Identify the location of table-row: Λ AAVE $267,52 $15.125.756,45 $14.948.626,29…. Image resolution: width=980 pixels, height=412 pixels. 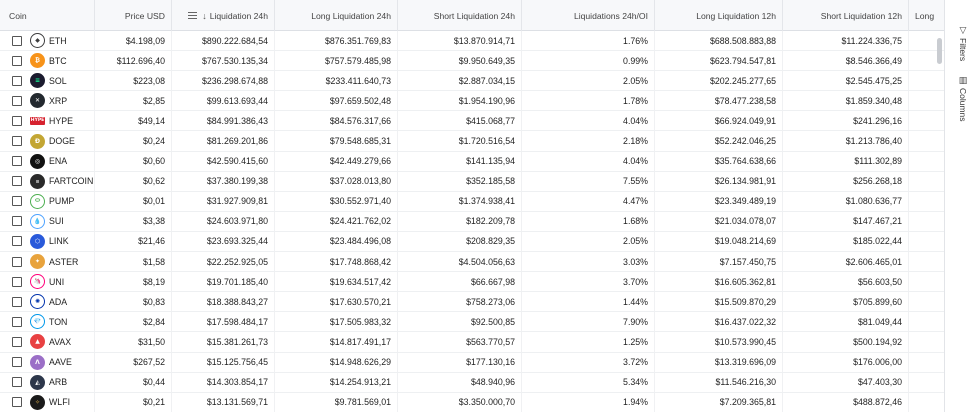
(472, 362).